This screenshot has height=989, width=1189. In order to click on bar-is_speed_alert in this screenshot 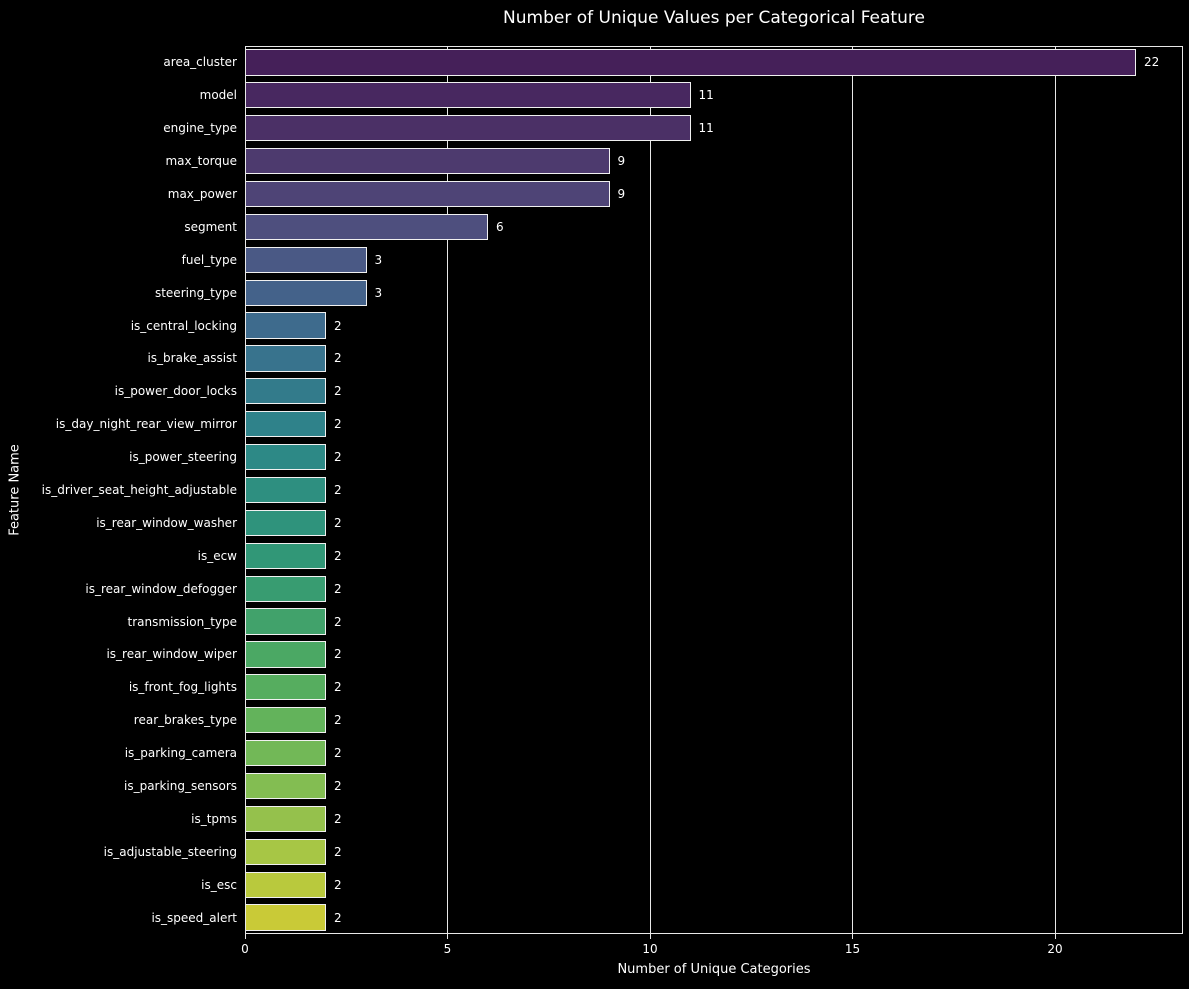, I will do `click(285, 917)`.